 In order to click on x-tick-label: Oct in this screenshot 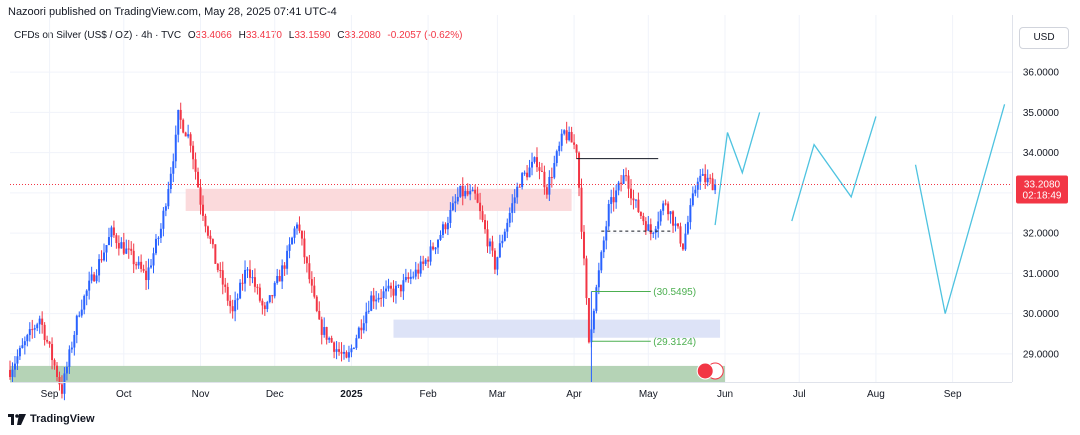, I will do `click(124, 394)`.